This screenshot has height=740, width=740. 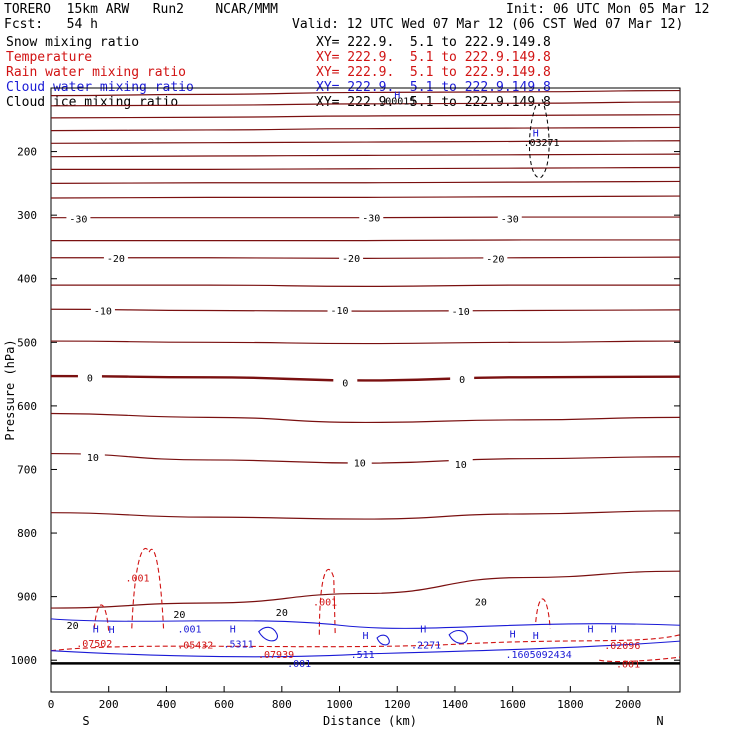 I want to click on legend-name-snow: Snow mixing ratio, so click(x=73, y=42).